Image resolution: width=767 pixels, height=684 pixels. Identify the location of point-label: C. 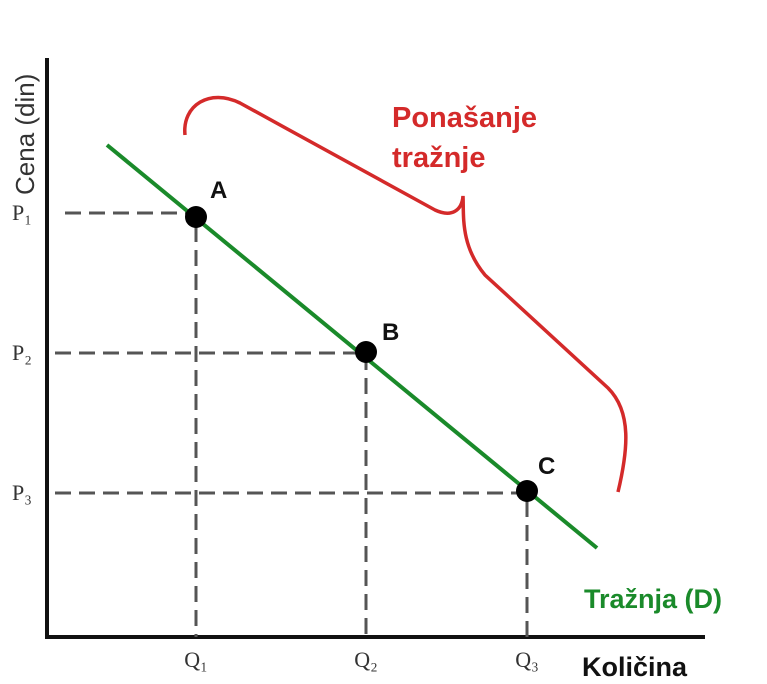
(546, 466).